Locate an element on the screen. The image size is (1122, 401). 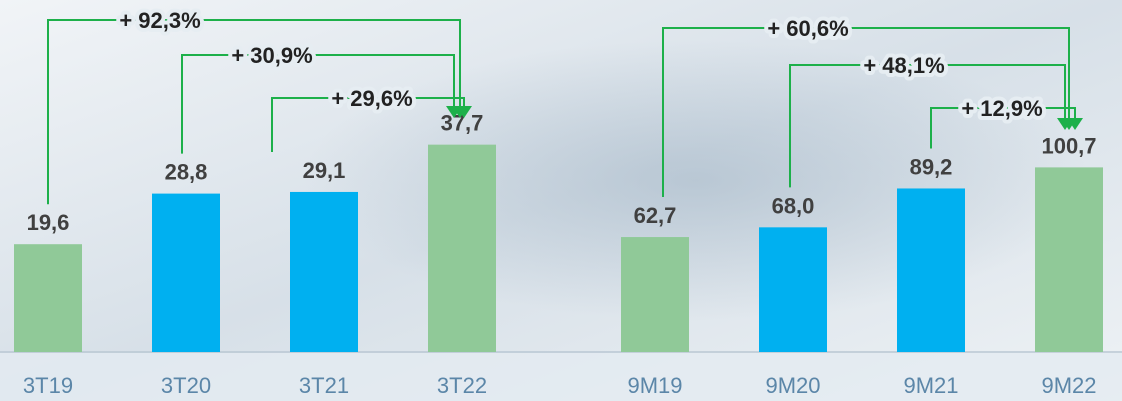
x-tick-label: 9M21 is located at coordinates (930, 385).